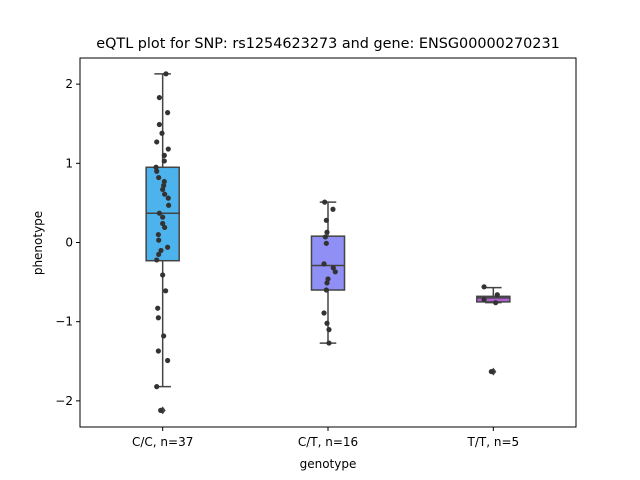 The width and height of the screenshot is (640, 480). I want to click on y-tick-label: 0, so click(69, 243).